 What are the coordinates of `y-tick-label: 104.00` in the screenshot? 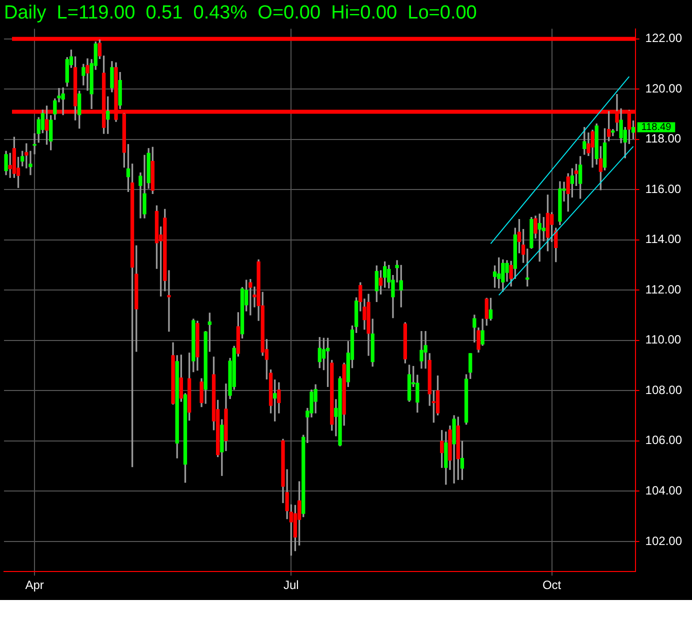 It's located at (663, 491).